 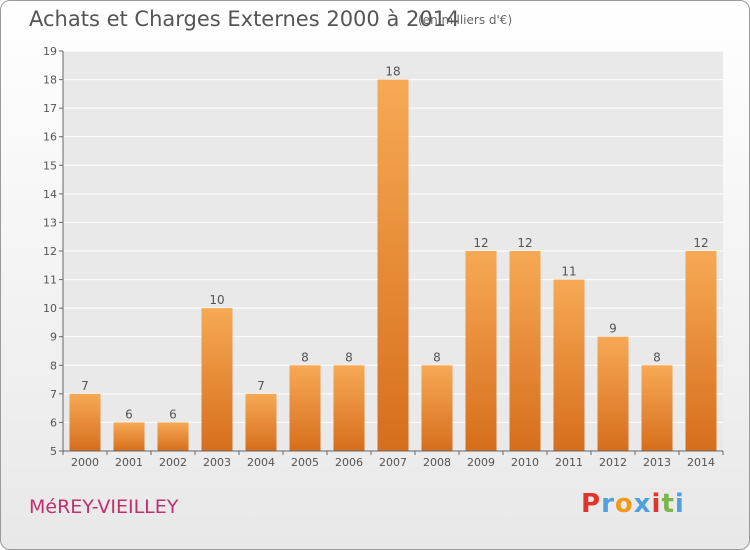 I want to click on x-tick-label: 2010, so click(x=525, y=462).